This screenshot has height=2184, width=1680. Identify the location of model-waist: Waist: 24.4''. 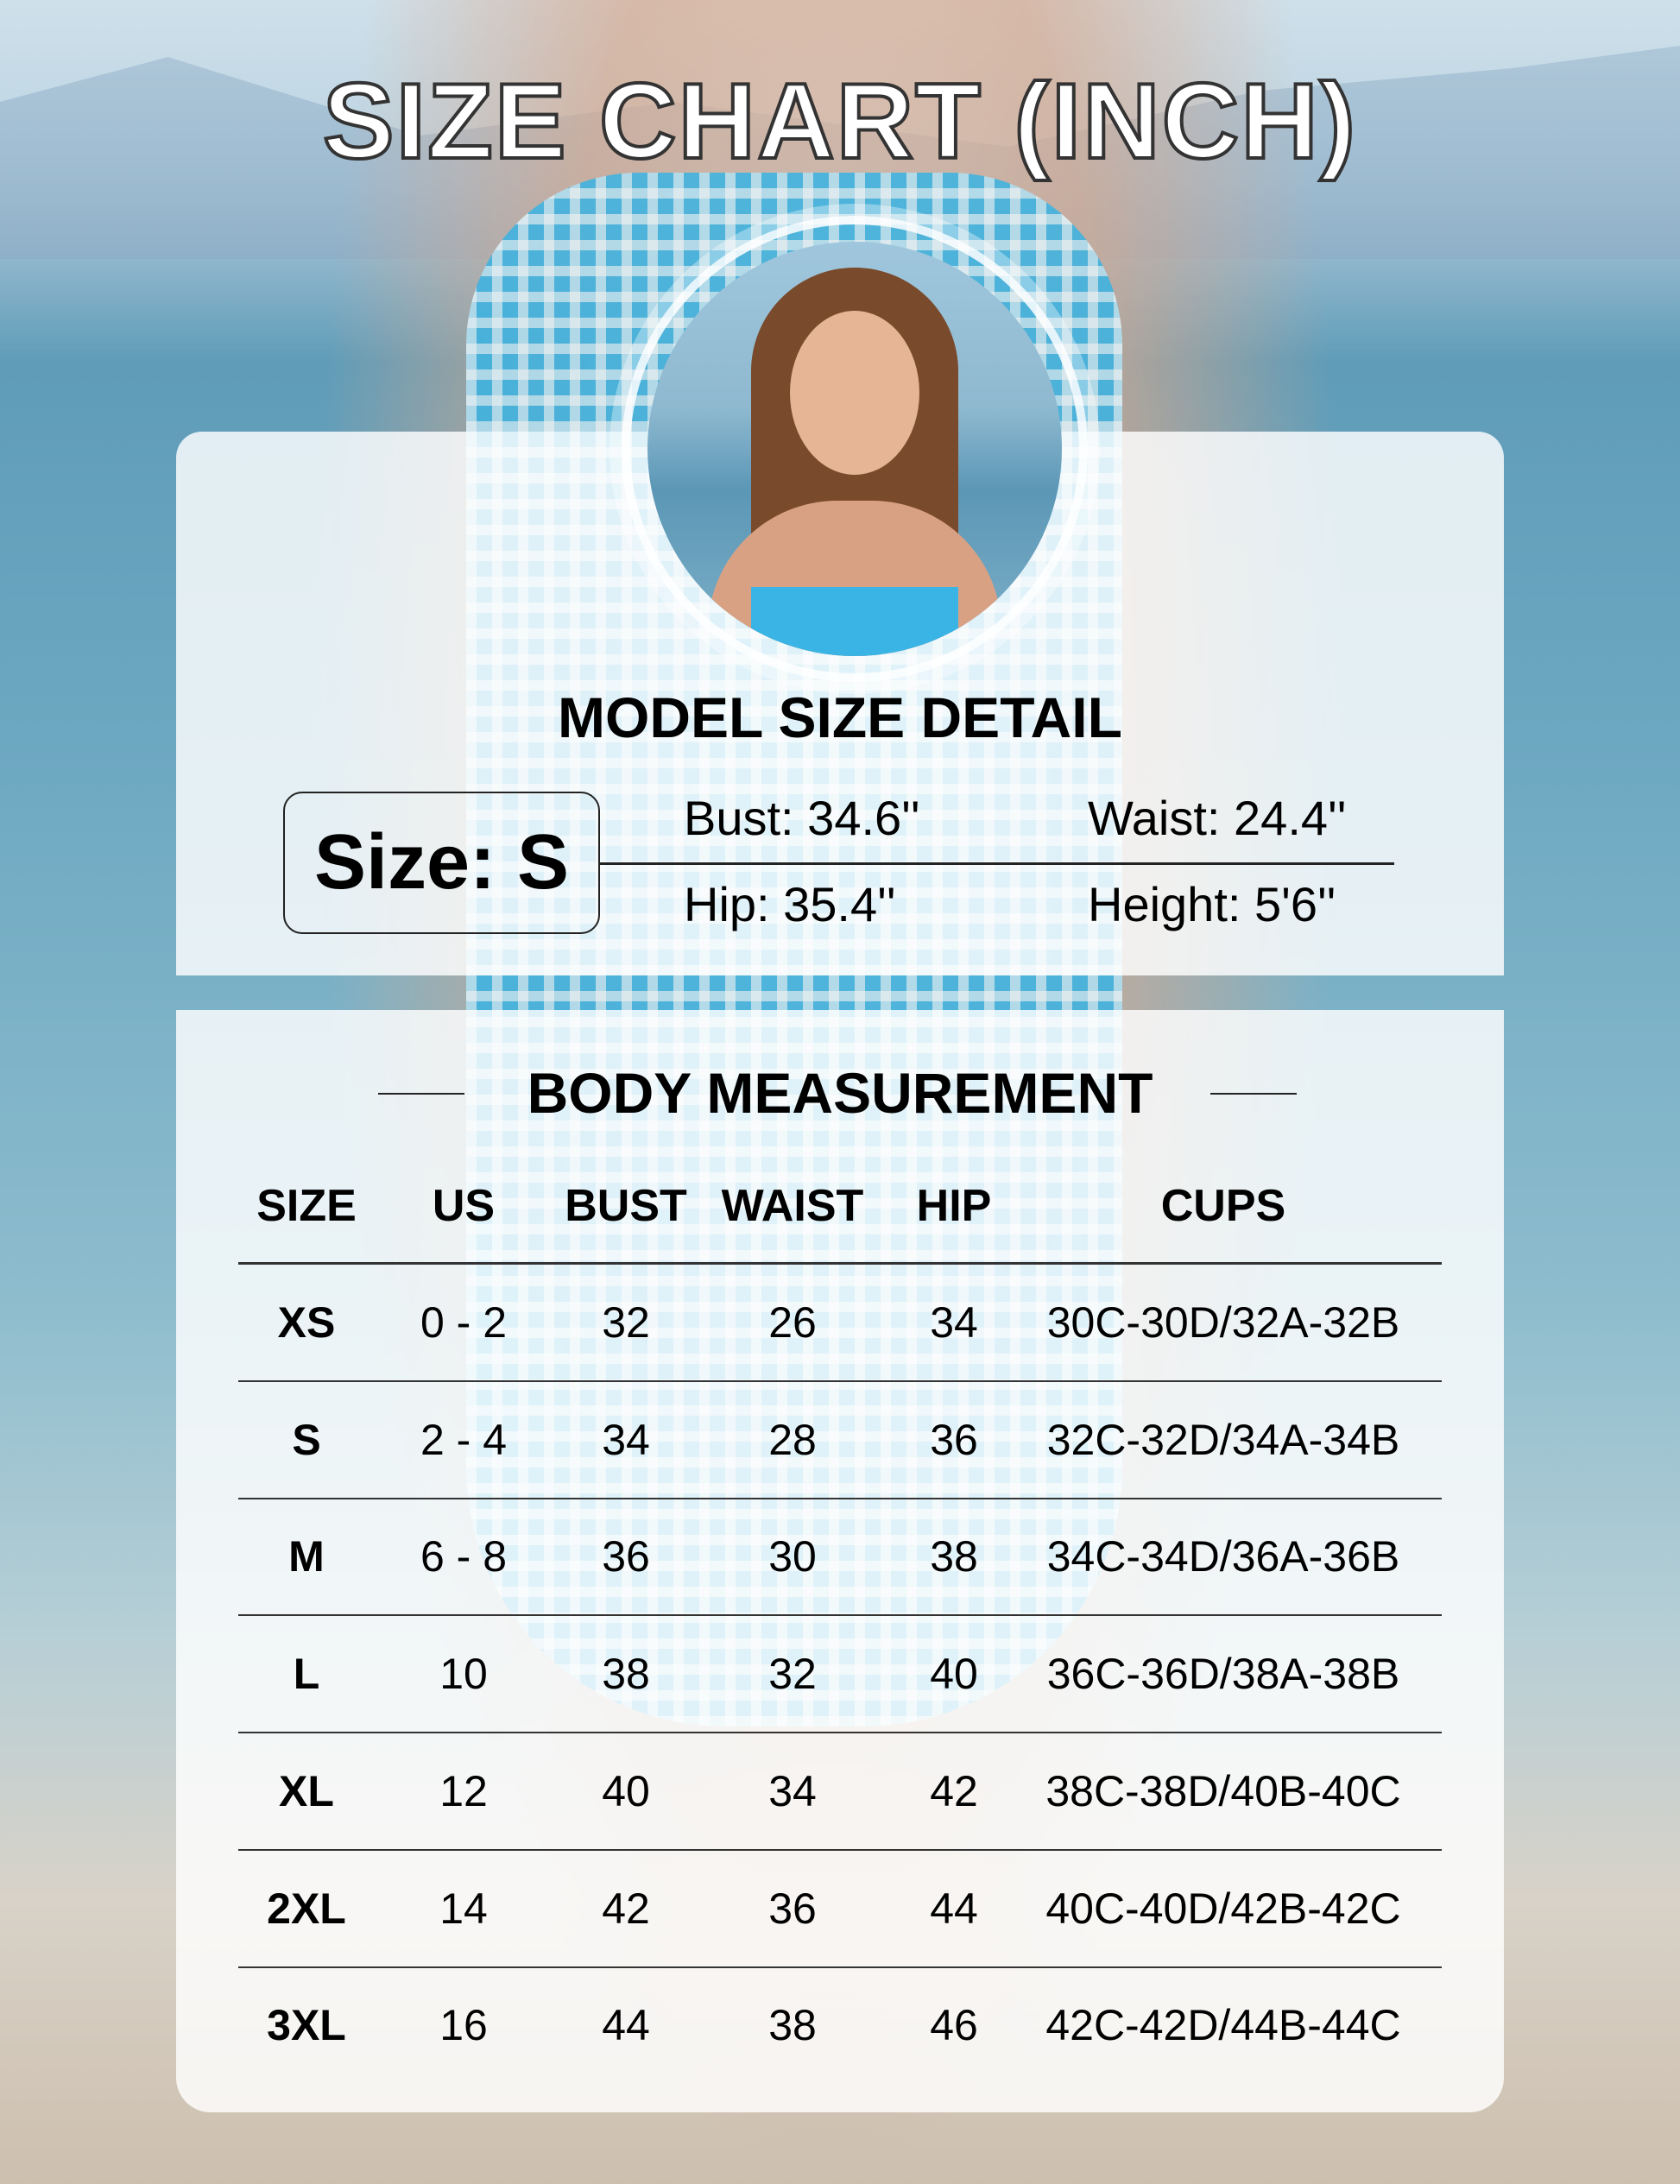
(1217, 818).